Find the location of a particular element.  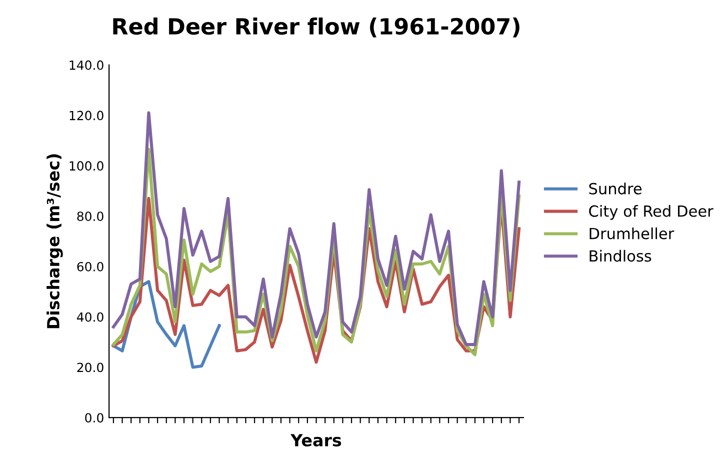

legend-label: Sundre is located at coordinates (615, 188).